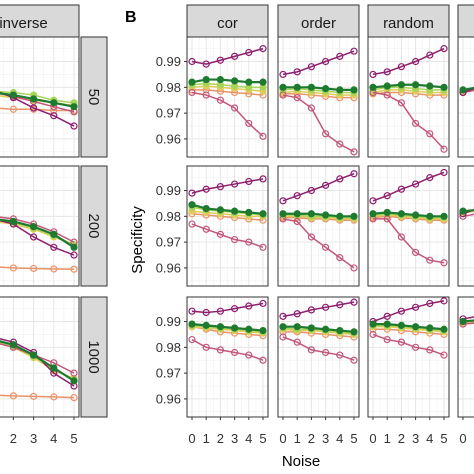 This screenshot has height=474, width=474. I want to click on series-line-green, so click(37, 361).